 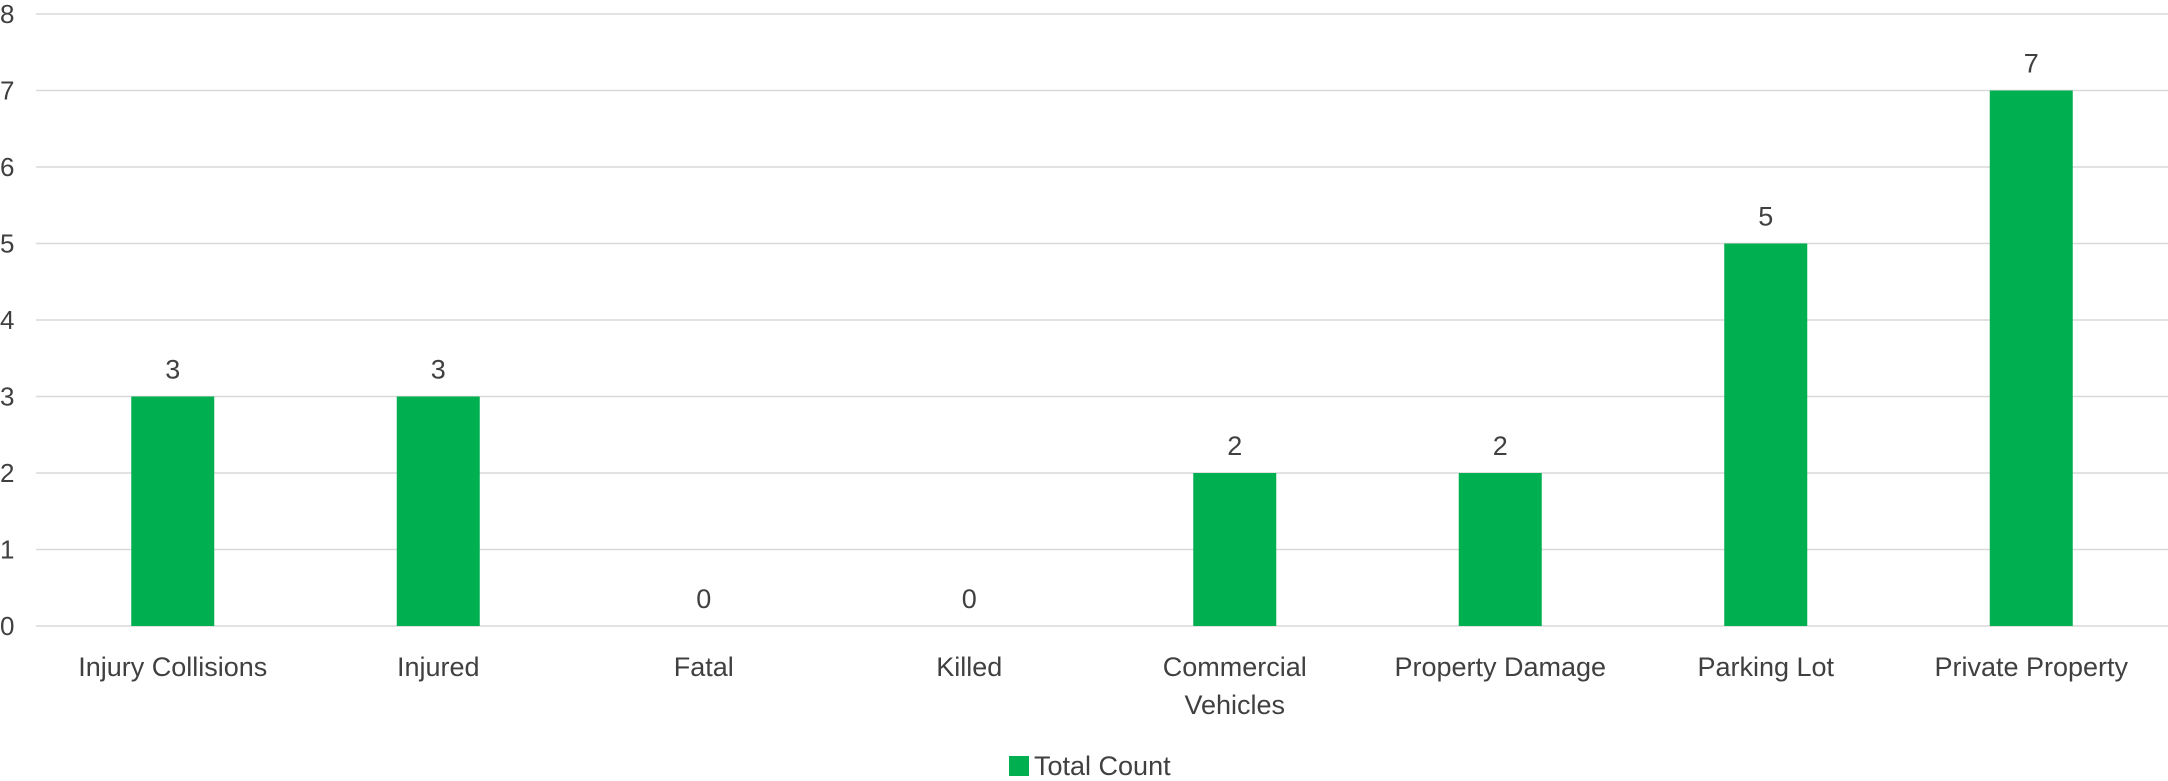 I want to click on category-label: Property Damage, so click(x=1500, y=667).